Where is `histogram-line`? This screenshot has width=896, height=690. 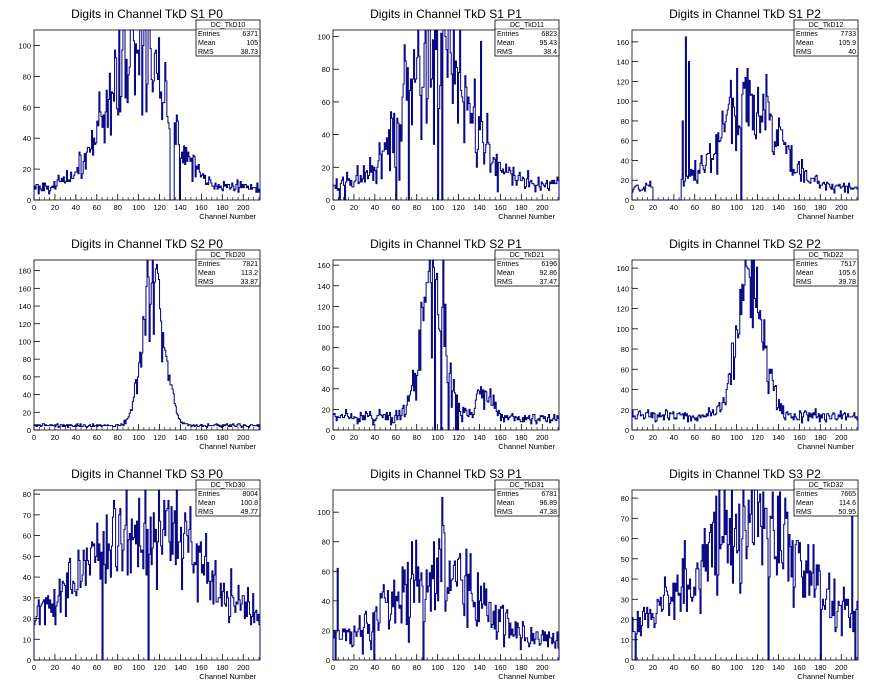
histogram-line is located at coordinates (745, 575).